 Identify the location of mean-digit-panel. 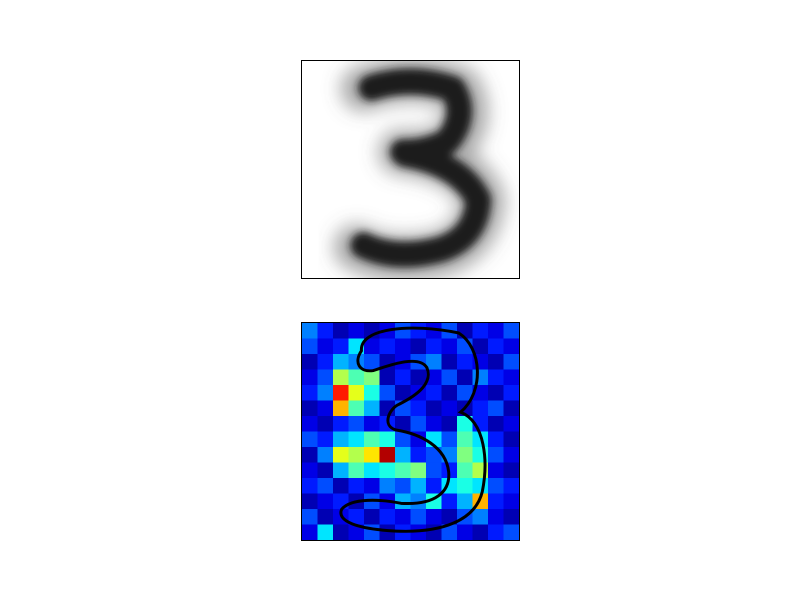
(410, 169).